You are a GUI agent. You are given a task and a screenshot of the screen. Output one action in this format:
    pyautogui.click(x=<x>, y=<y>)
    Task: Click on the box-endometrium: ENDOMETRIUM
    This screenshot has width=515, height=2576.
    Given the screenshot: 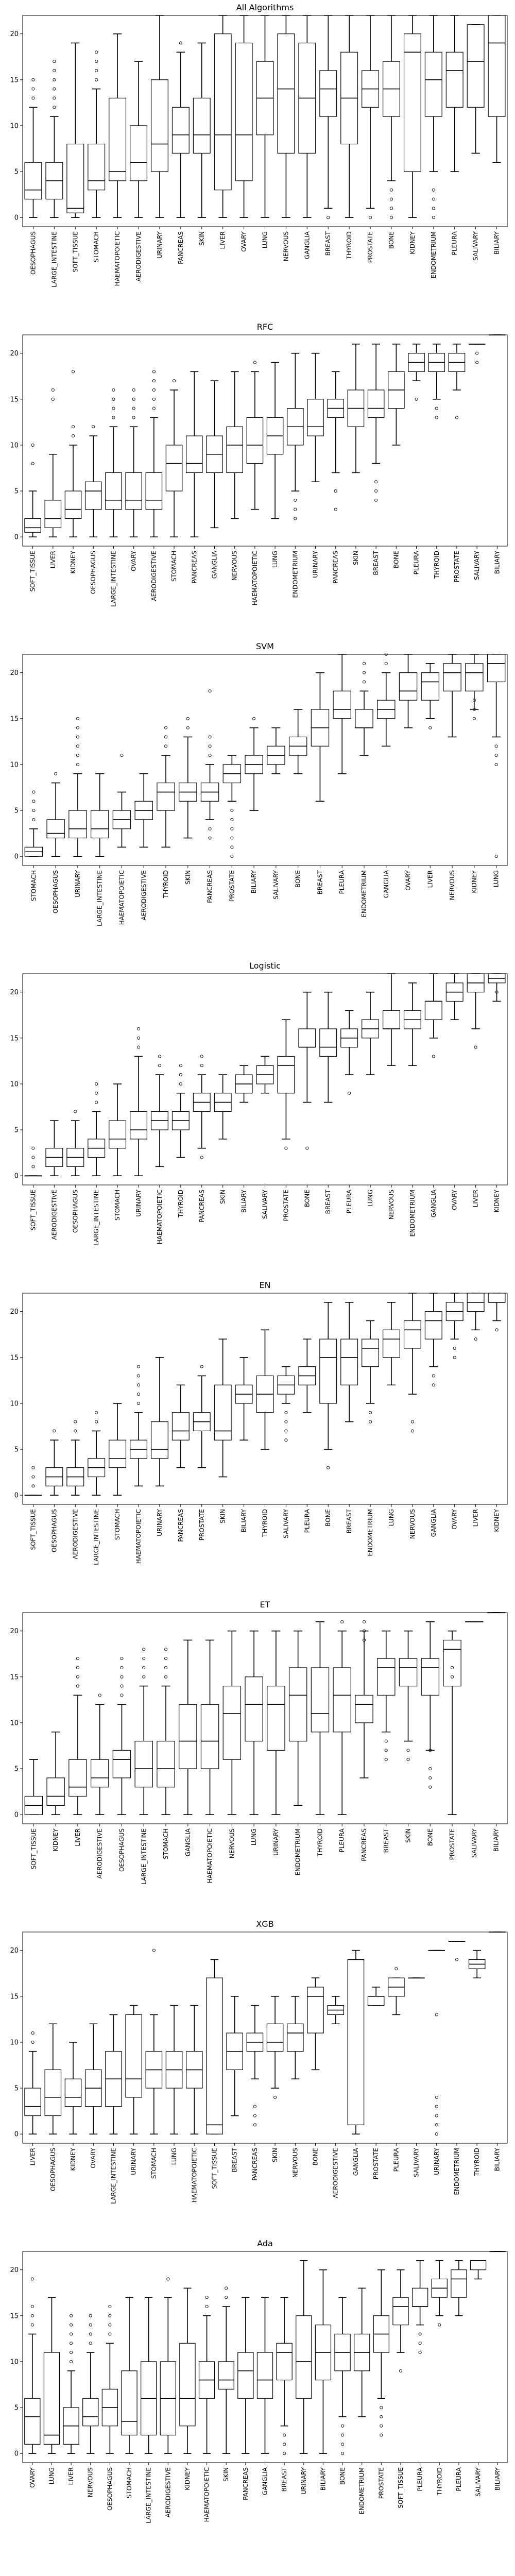 What is the action you would take?
    pyautogui.click(x=296, y=475)
    